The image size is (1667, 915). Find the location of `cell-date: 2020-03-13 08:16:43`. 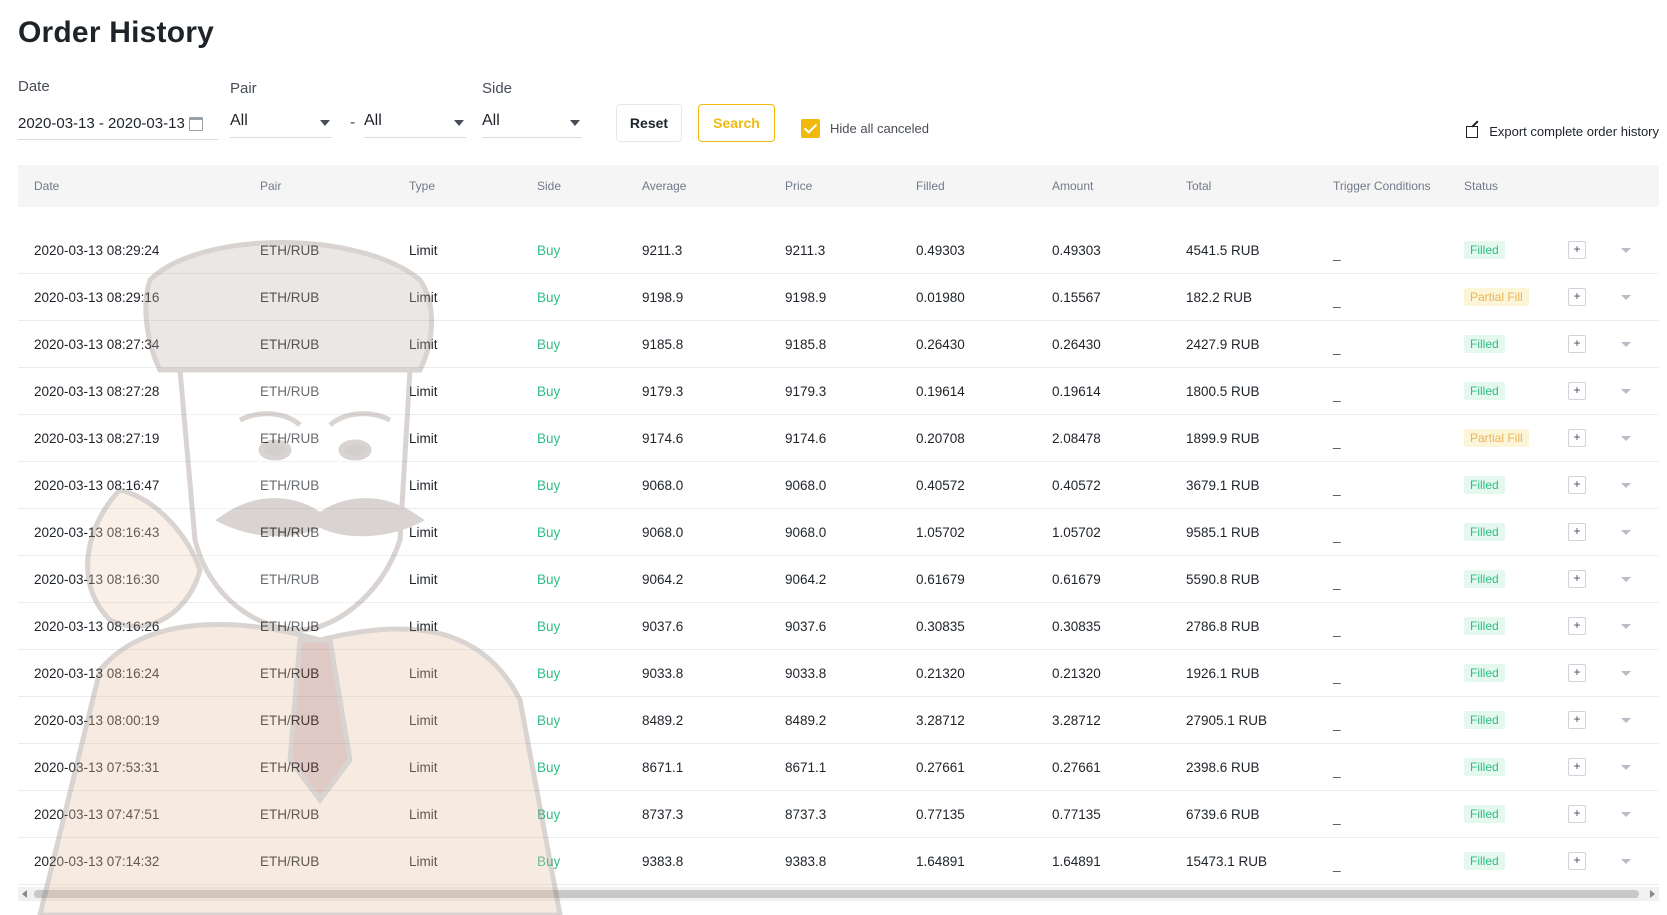

cell-date: 2020-03-13 08:16:43 is located at coordinates (97, 532).